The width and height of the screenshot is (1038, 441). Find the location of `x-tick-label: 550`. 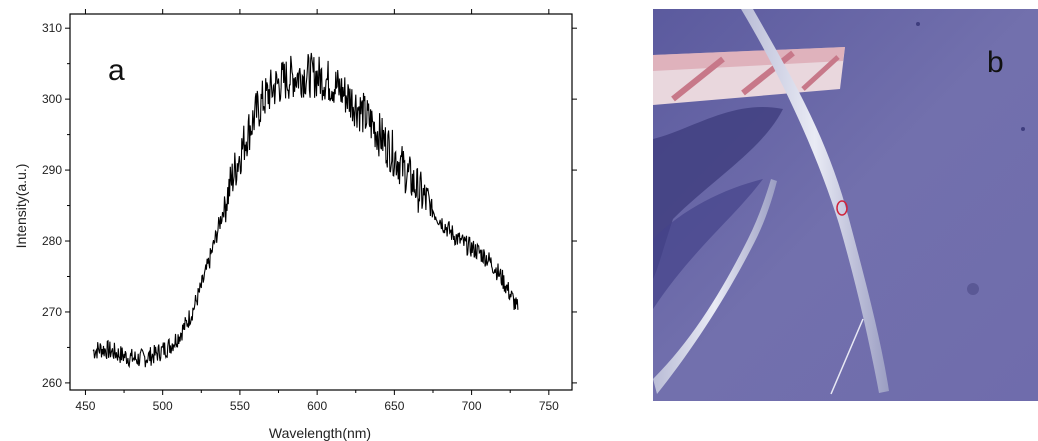

x-tick-label: 550 is located at coordinates (240, 406).